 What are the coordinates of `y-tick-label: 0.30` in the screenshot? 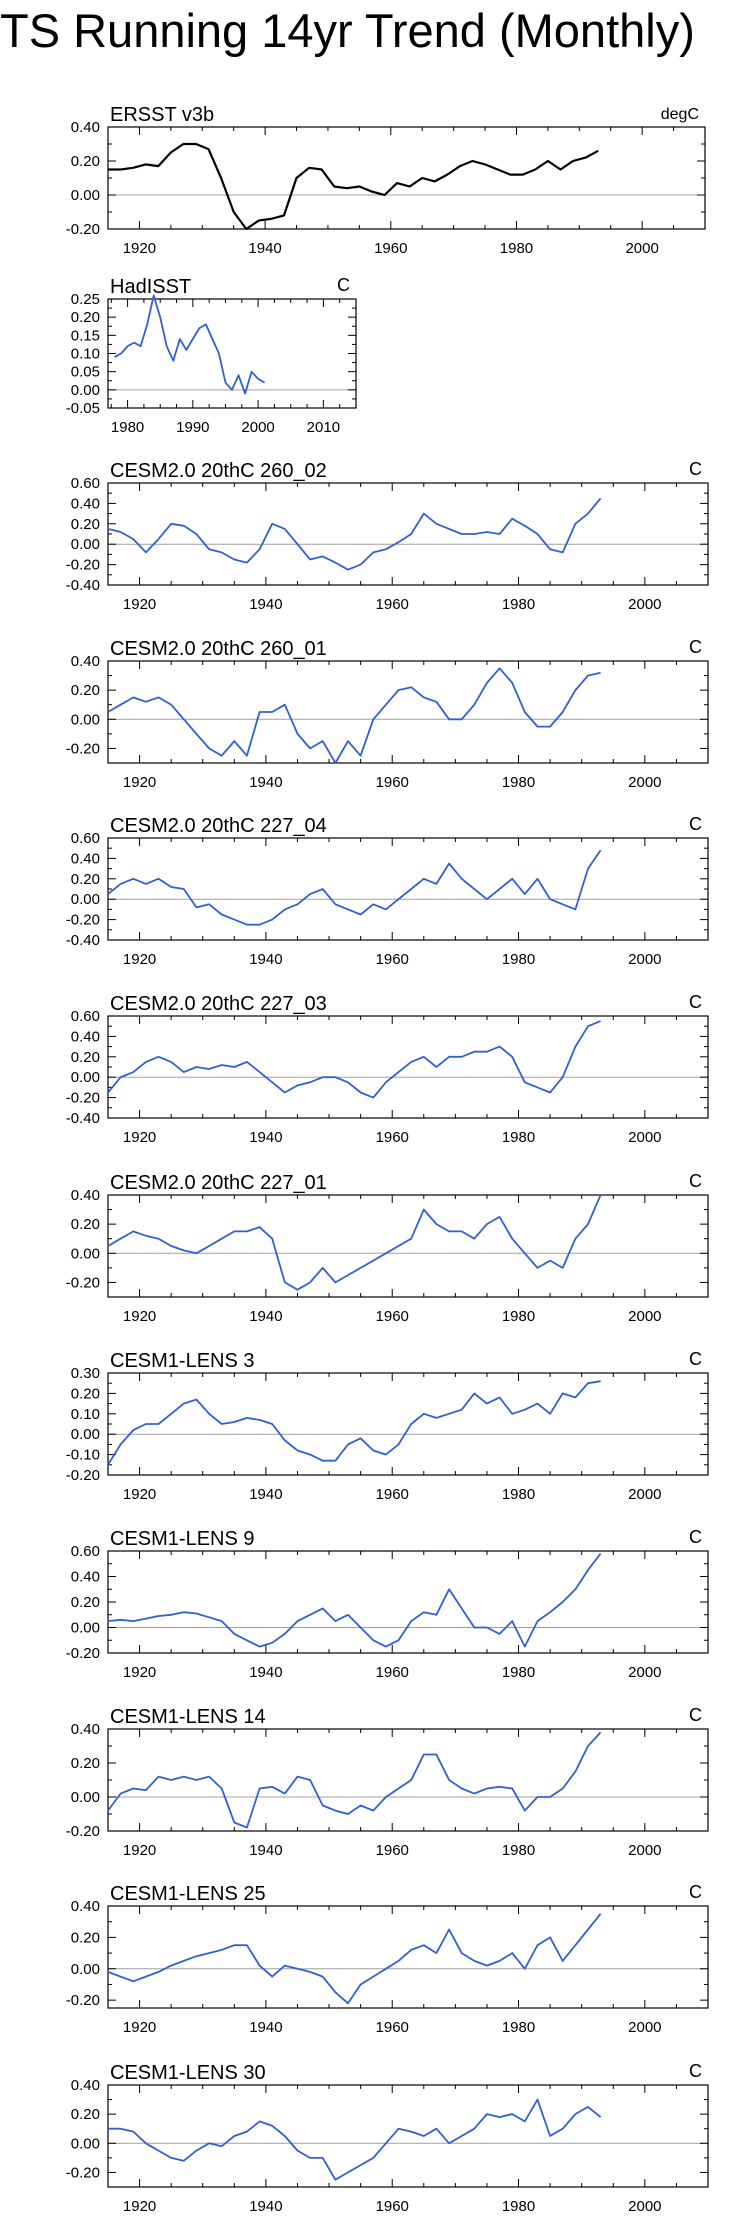 It's located at (85, 1373).